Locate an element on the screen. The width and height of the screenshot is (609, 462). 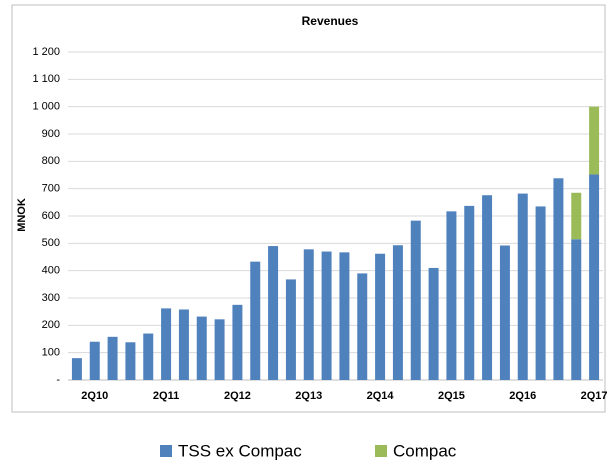
x-tick-label: 2Q15 is located at coordinates (451, 396).